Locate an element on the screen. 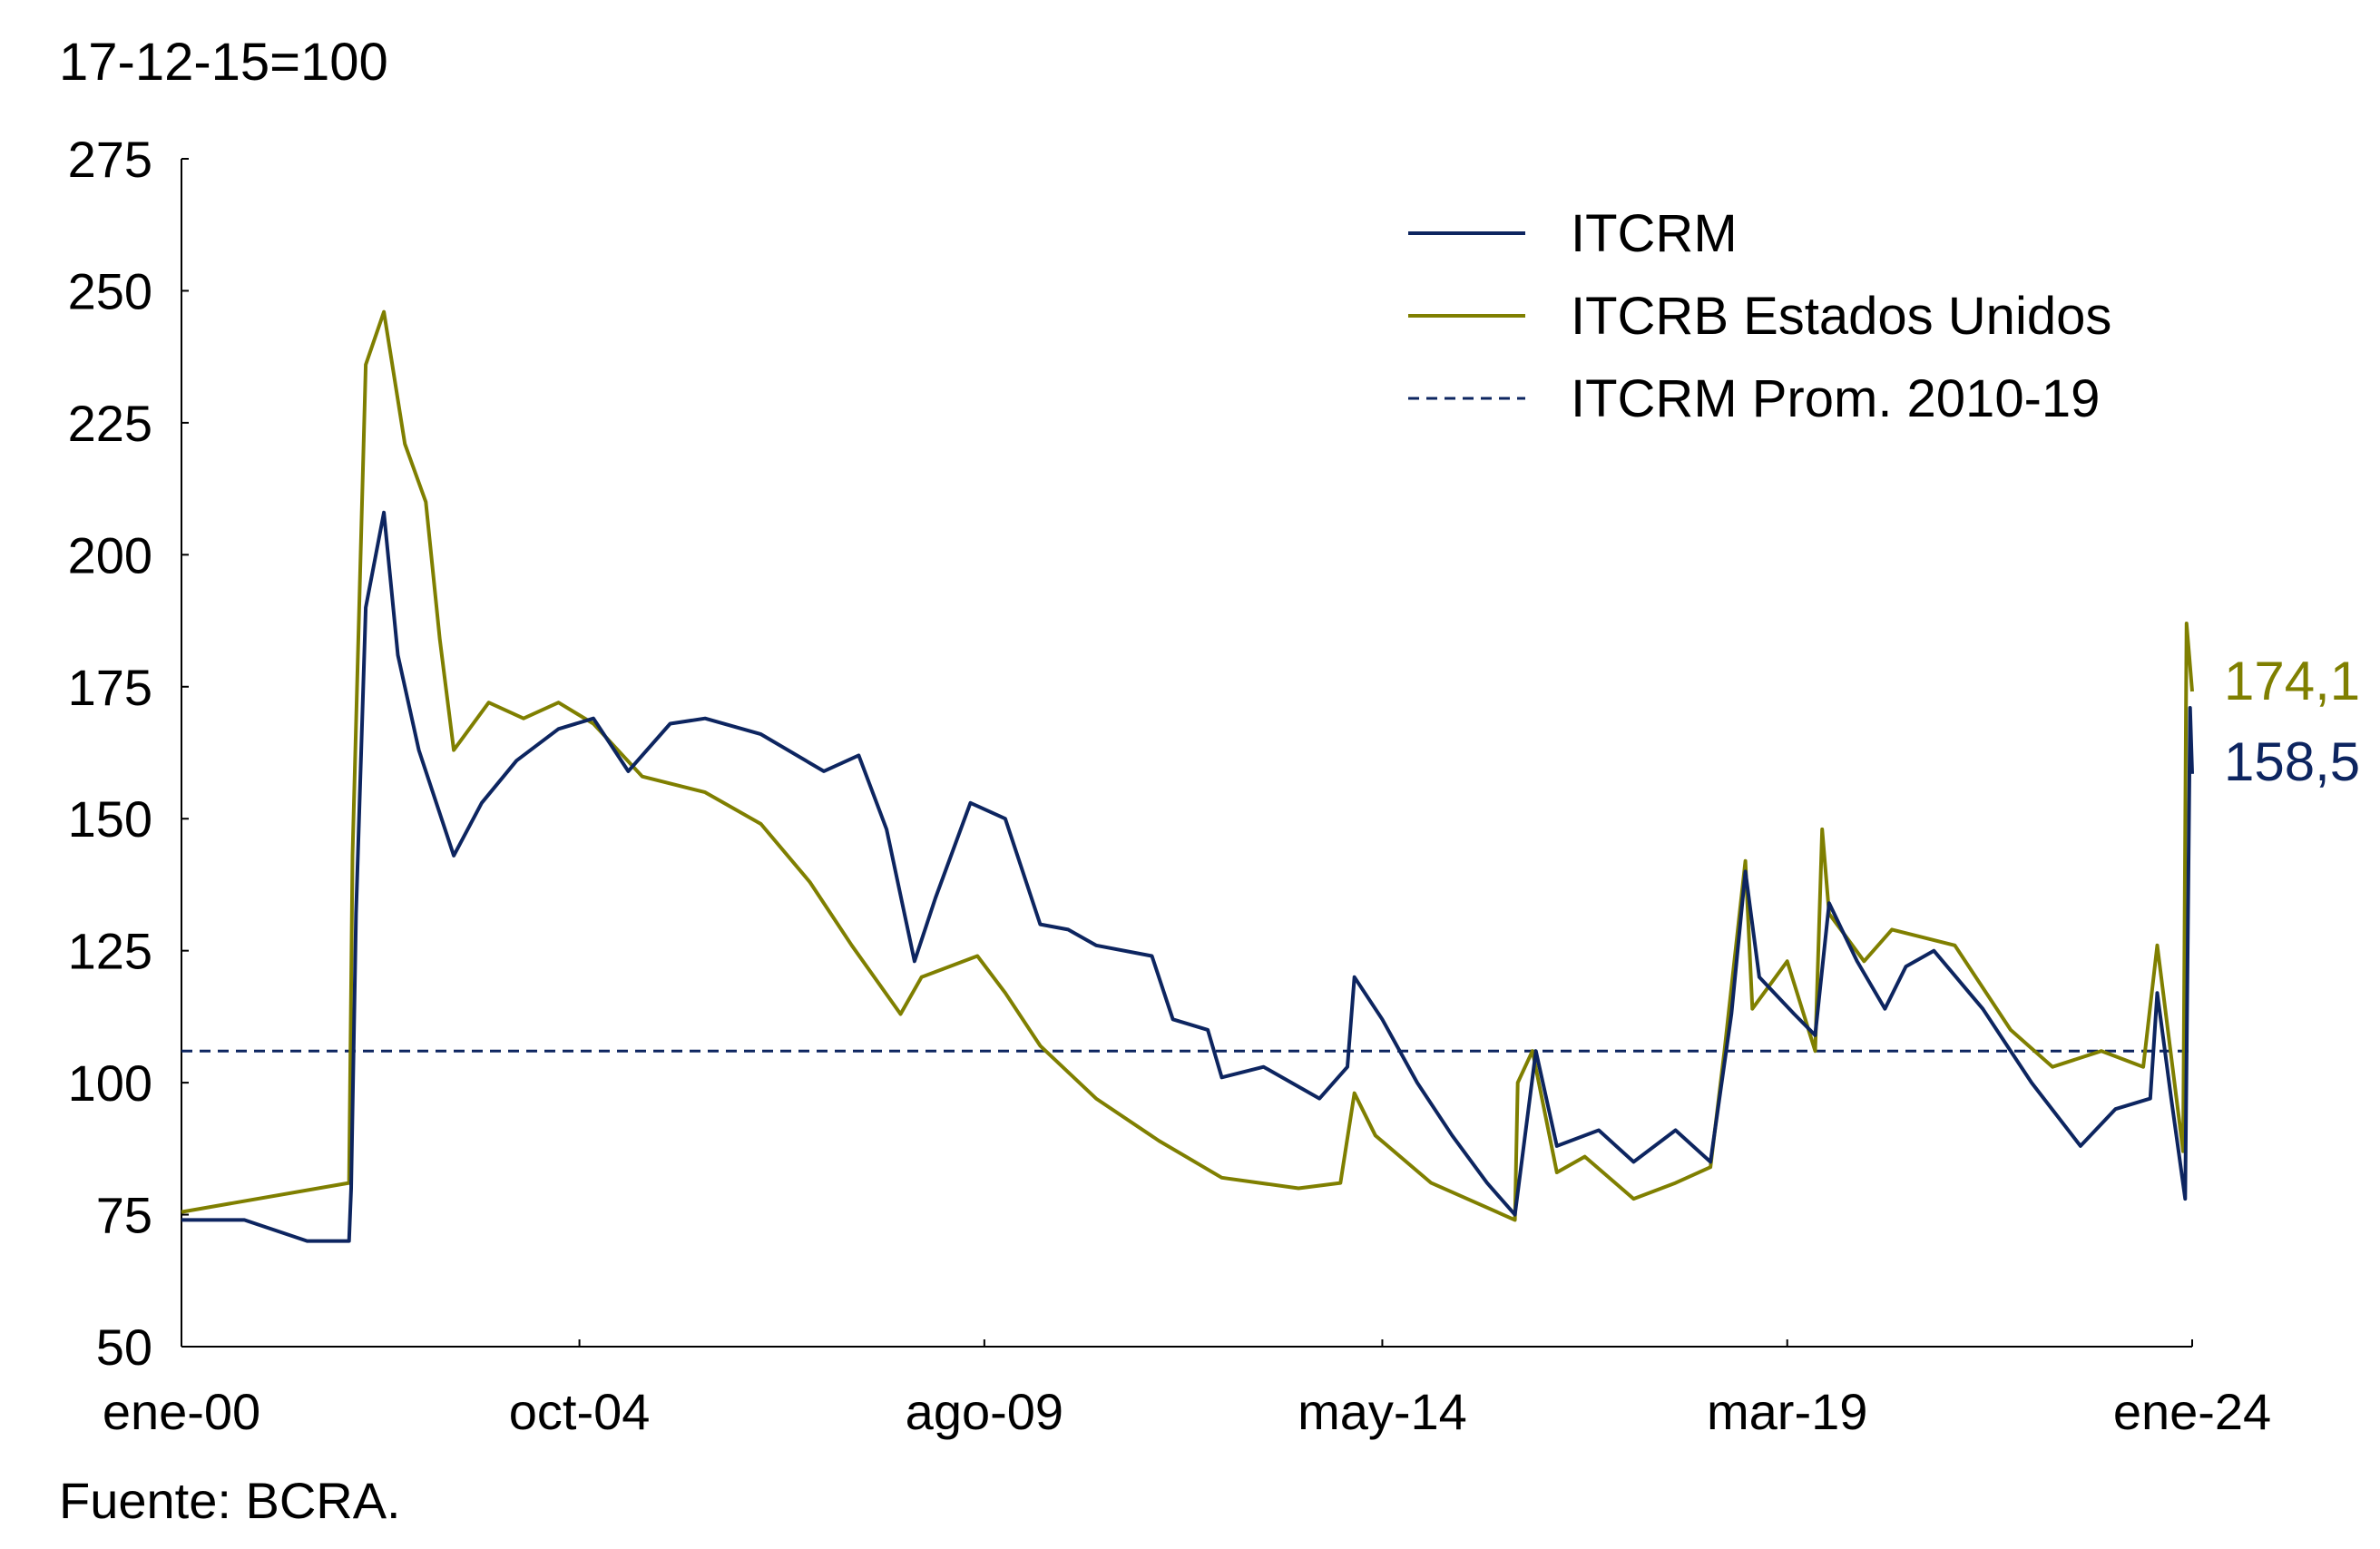 The image size is (2380, 1549). y-tick-label: 75 is located at coordinates (124, 1215).